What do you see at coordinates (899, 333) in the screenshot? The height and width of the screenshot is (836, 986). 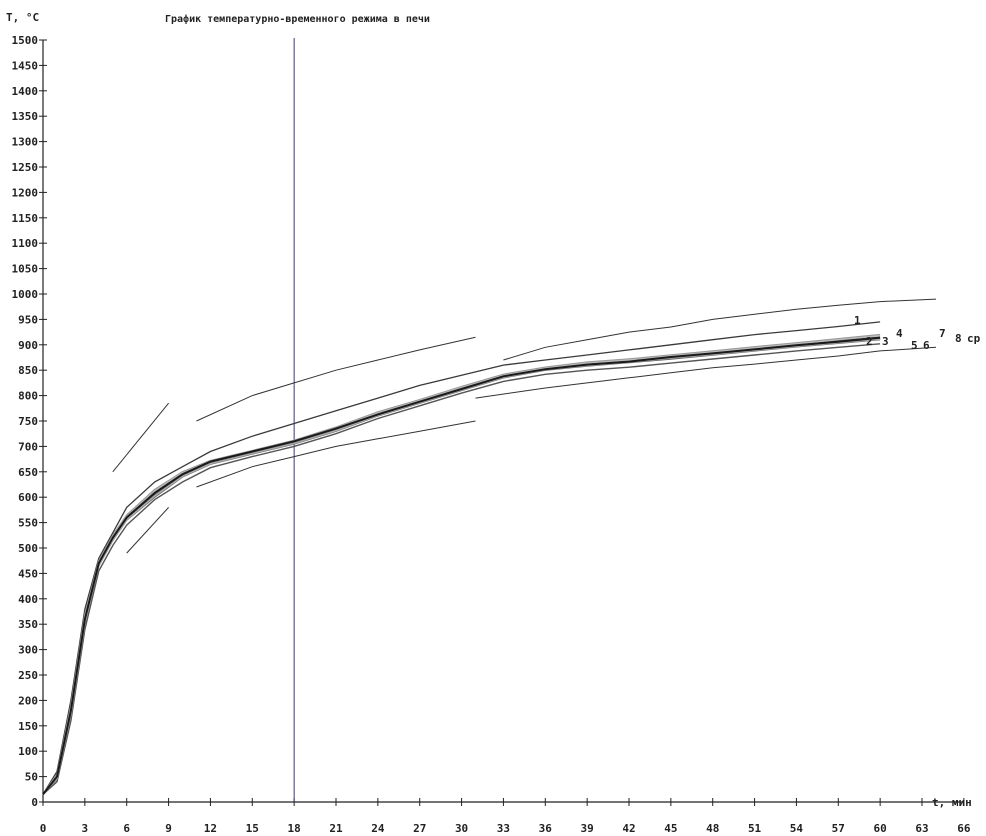 I see `series-label: 4` at bounding box center [899, 333].